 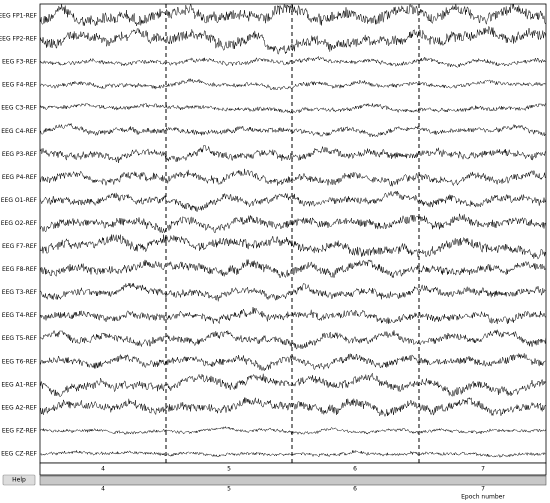 I want to click on help-label: Help, so click(x=19, y=480).